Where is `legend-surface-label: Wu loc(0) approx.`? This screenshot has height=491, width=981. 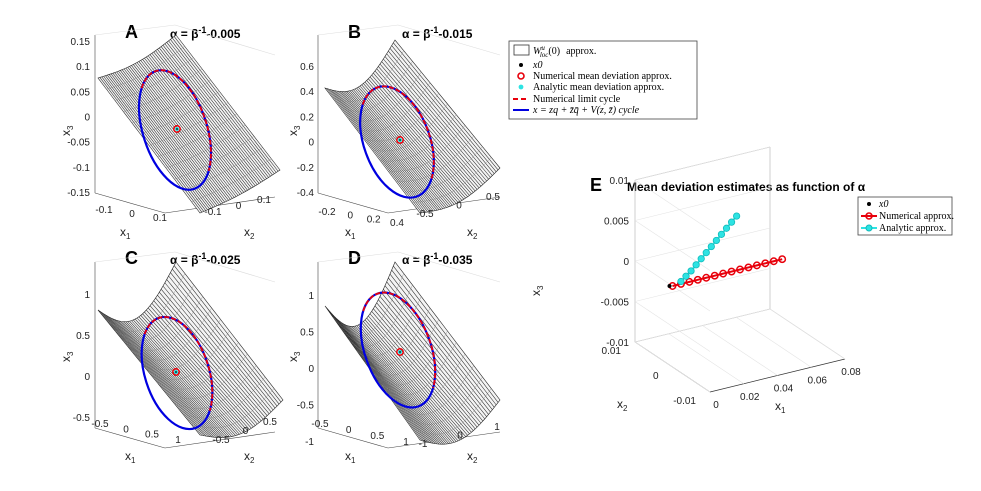 legend-surface-label: Wu loc(0) approx. is located at coordinates (564, 51).